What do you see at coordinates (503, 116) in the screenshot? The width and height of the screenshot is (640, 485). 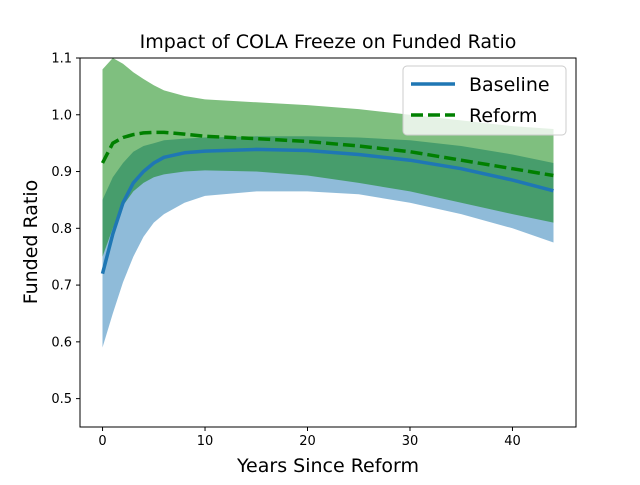 I see `legend-reform-label: Reform` at bounding box center [503, 116].